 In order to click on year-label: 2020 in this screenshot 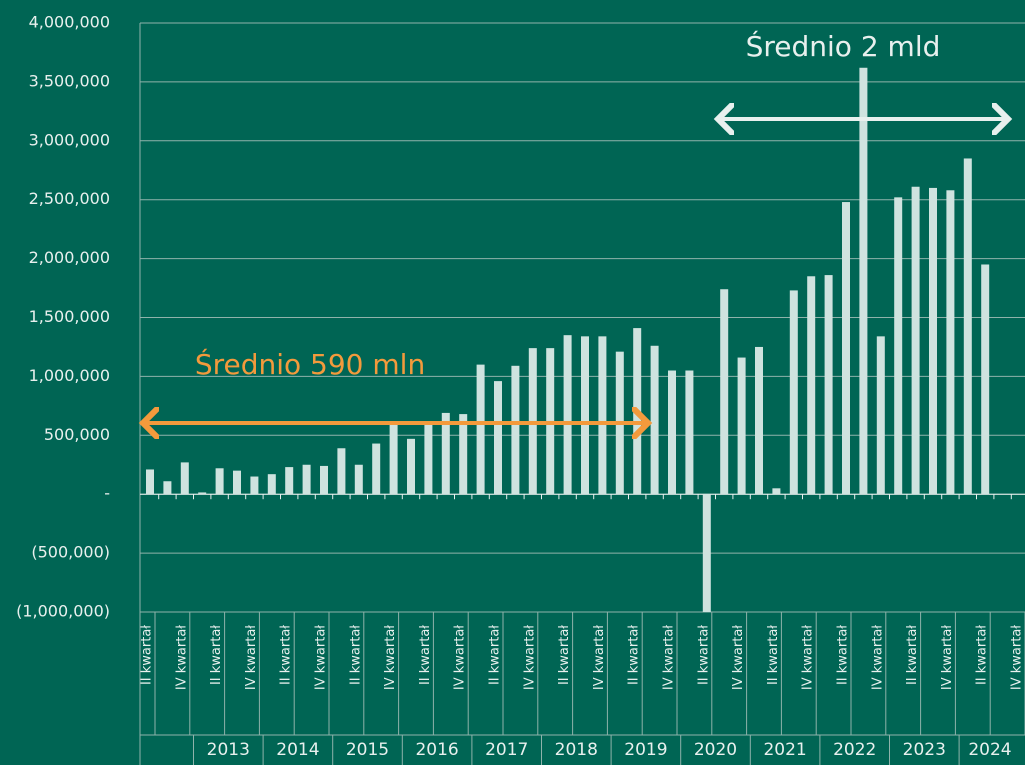, I will do `click(715, 750)`.